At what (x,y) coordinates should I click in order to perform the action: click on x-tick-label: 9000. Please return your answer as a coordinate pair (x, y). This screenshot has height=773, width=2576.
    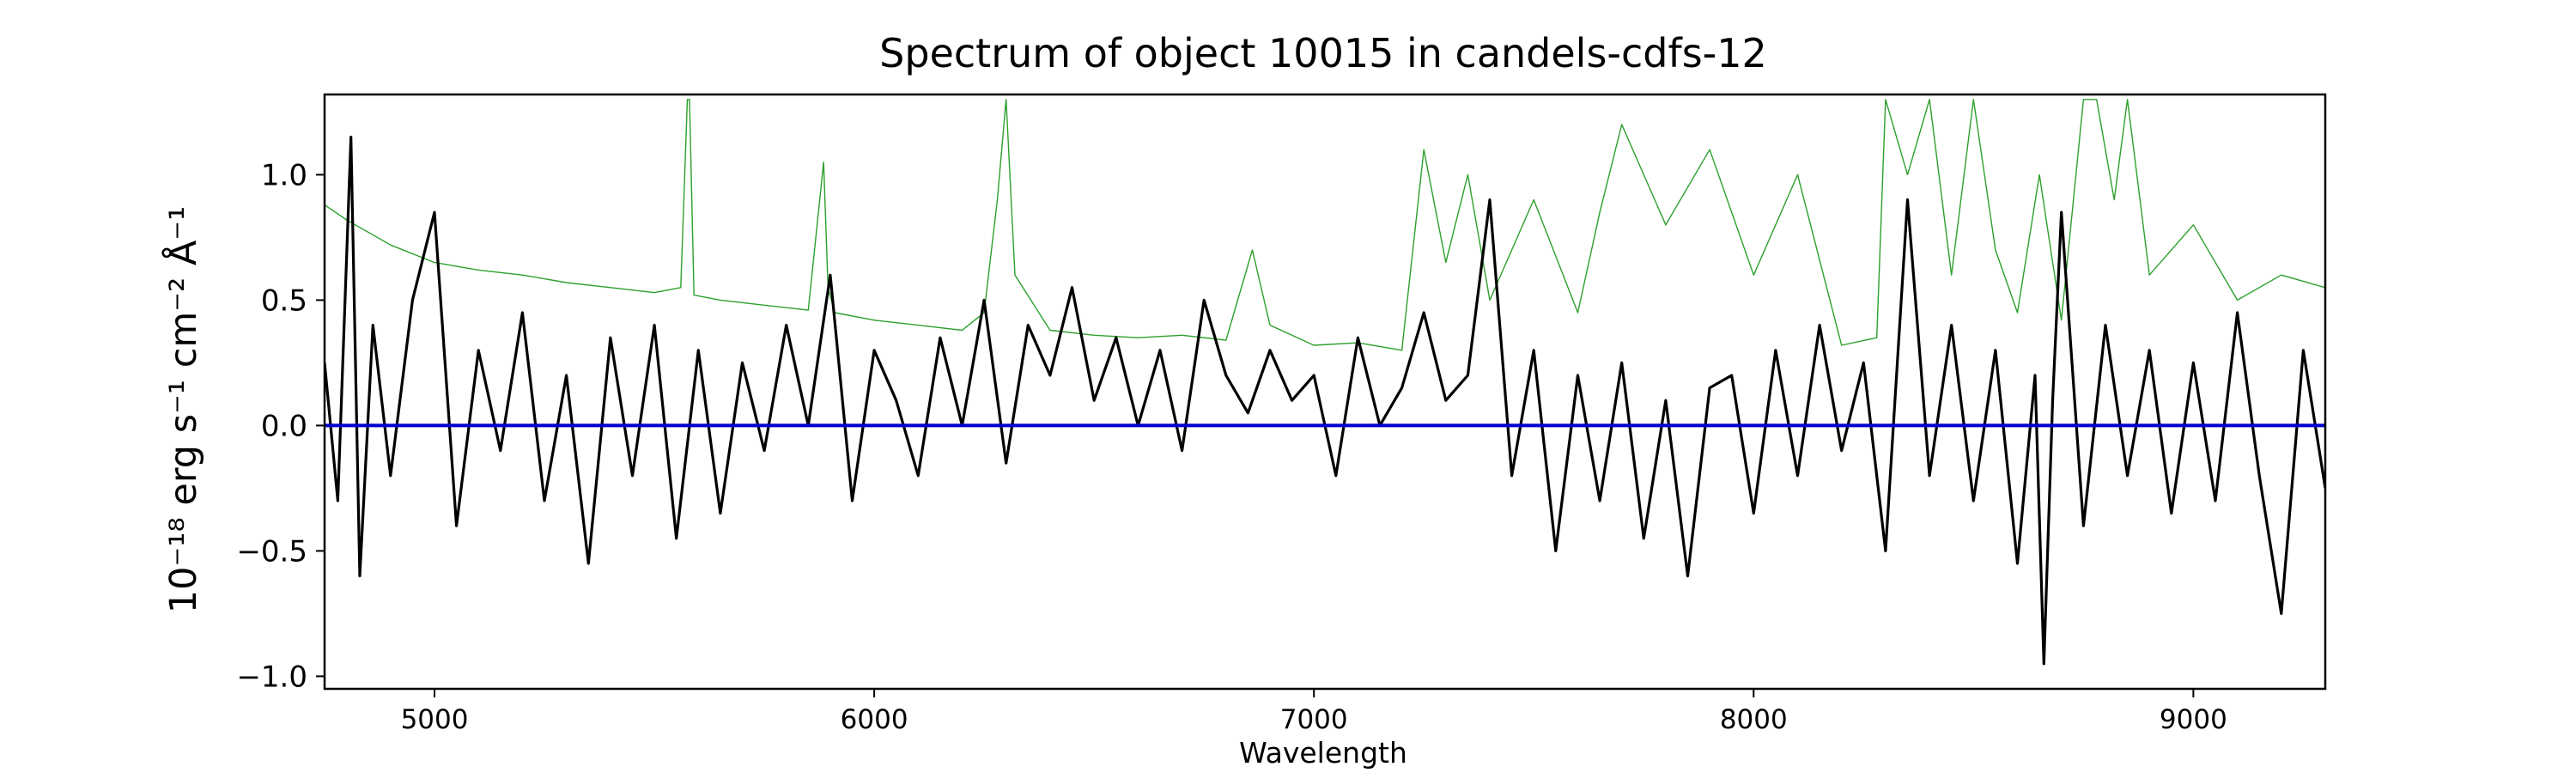
    Looking at the image, I should click on (2193, 719).